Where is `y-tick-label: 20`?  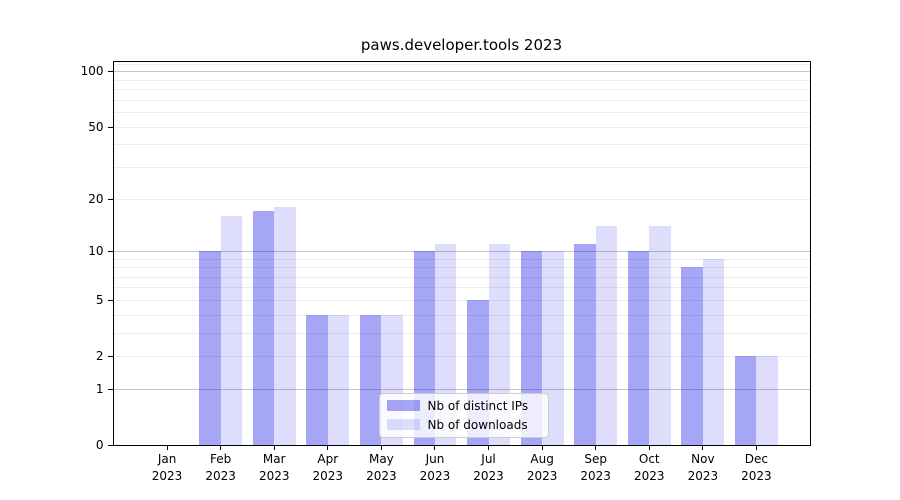 y-tick-label: 20 is located at coordinates (96, 198).